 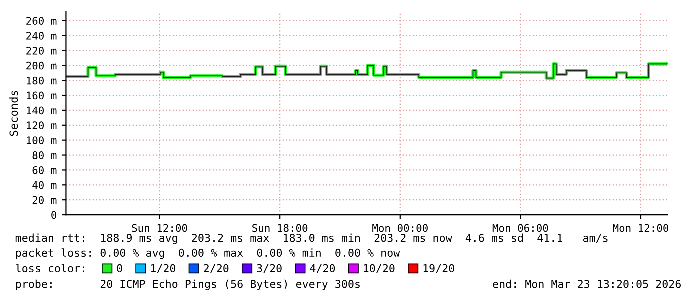 I want to click on y-tick-label: 60 m, so click(x=44, y=170).